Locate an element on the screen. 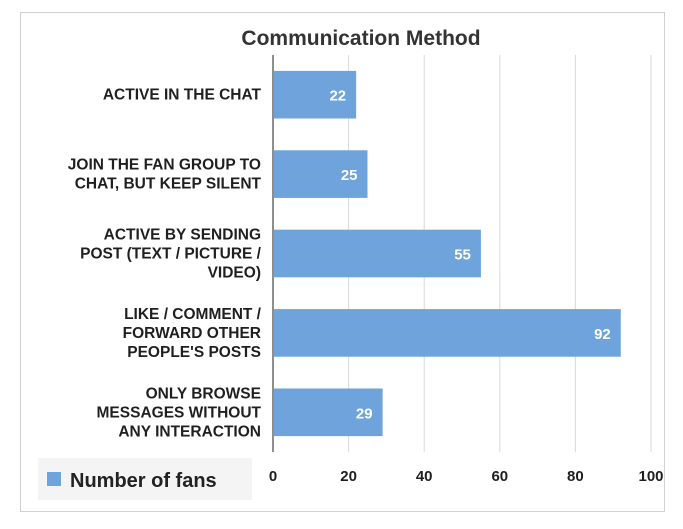 The image size is (683, 529). x-tick-label: 20 is located at coordinates (348, 476).